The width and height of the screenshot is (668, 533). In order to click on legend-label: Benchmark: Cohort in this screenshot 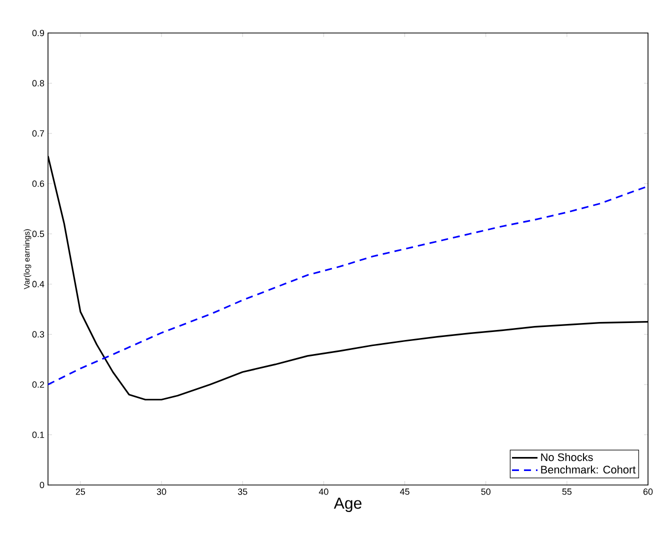, I will do `click(588, 469)`.